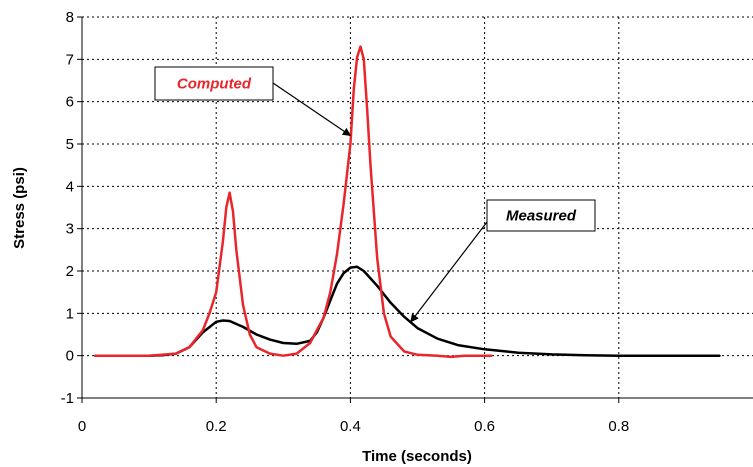 The height and width of the screenshot is (467, 753). What do you see at coordinates (618, 426) in the screenshot?
I see `x-tick-label: 0.8` at bounding box center [618, 426].